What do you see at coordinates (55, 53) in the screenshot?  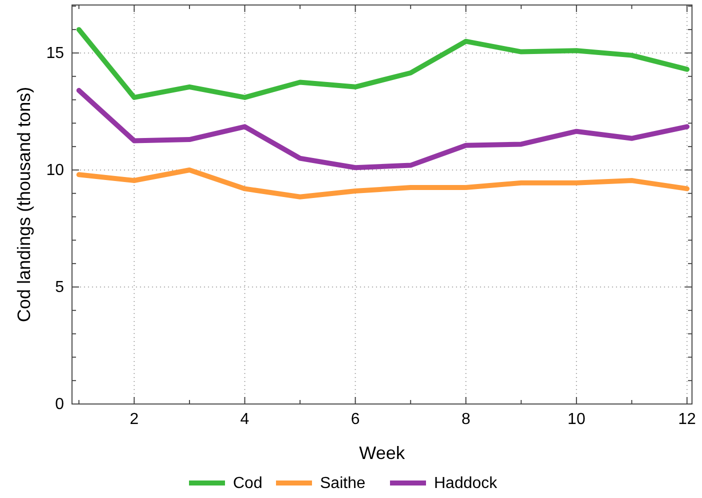 I see `y-tick-label: 15` at bounding box center [55, 53].